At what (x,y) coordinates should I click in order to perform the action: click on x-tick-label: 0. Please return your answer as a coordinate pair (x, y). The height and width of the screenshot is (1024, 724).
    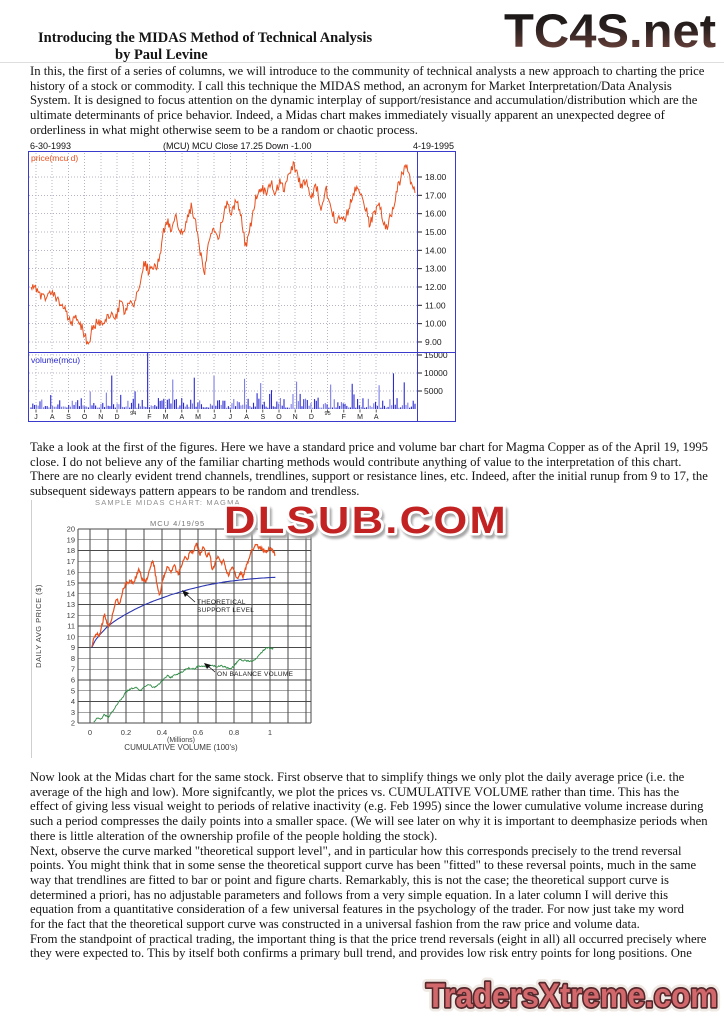
    Looking at the image, I should click on (90, 732).